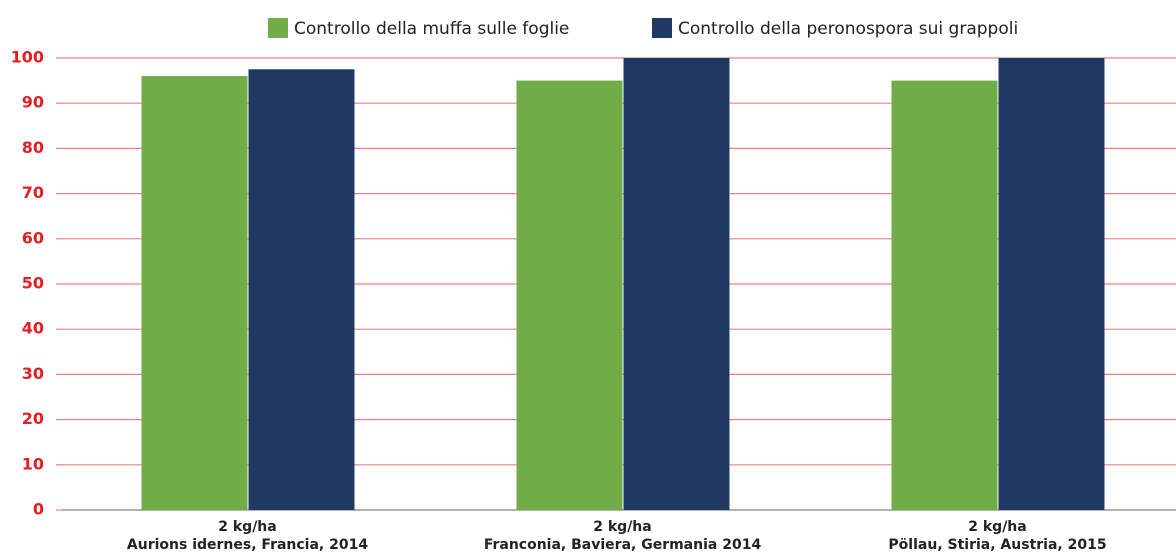 This screenshot has width=1176, height=554. I want to click on y-tick-label: 40, so click(33, 328).